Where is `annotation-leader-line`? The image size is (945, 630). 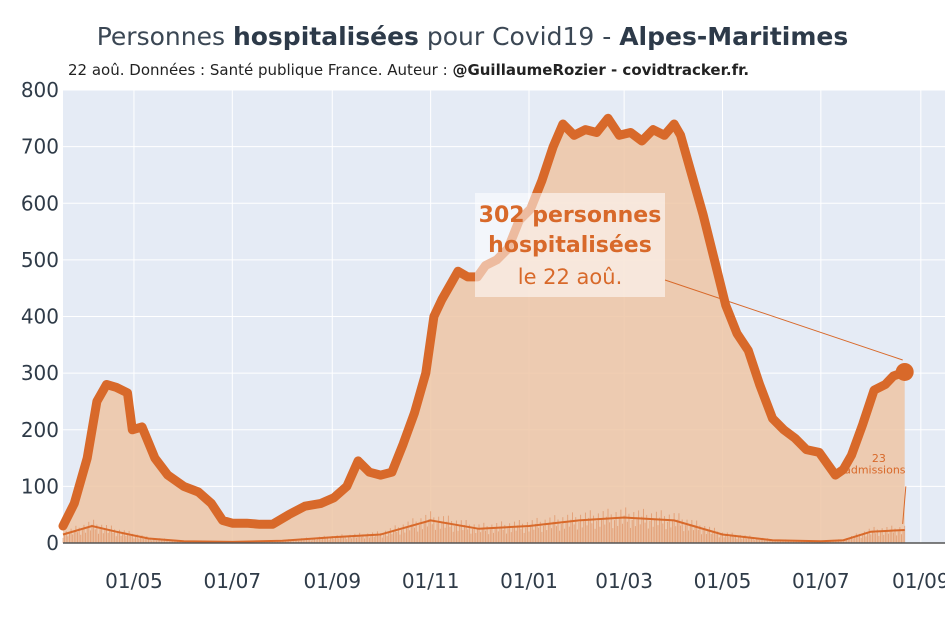
annotation-leader-line is located at coordinates (783, 320).